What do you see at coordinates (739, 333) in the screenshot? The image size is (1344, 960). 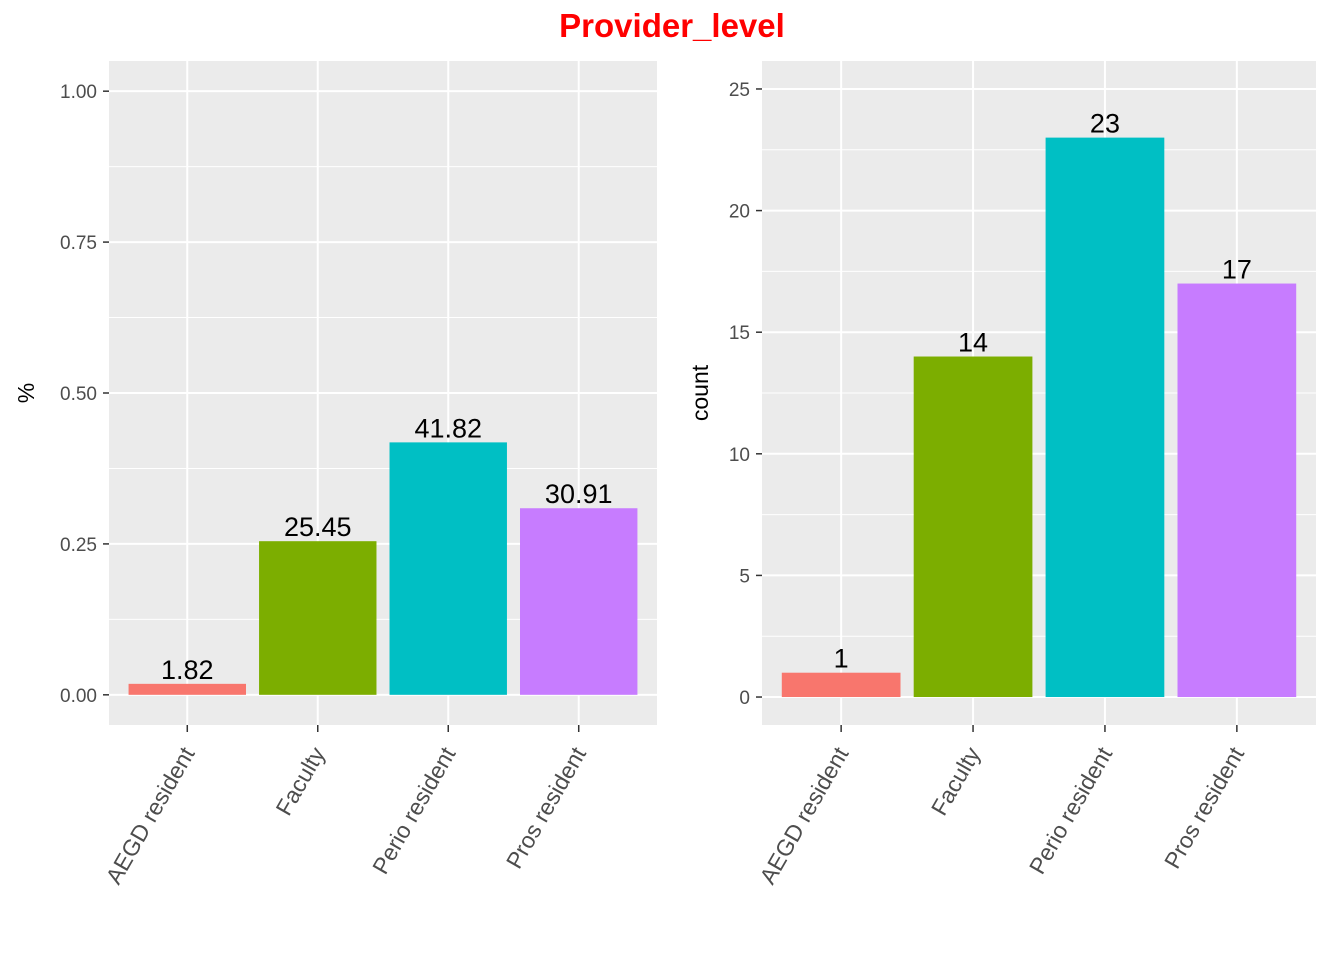 I see `y-tick-label: 15` at bounding box center [739, 333].